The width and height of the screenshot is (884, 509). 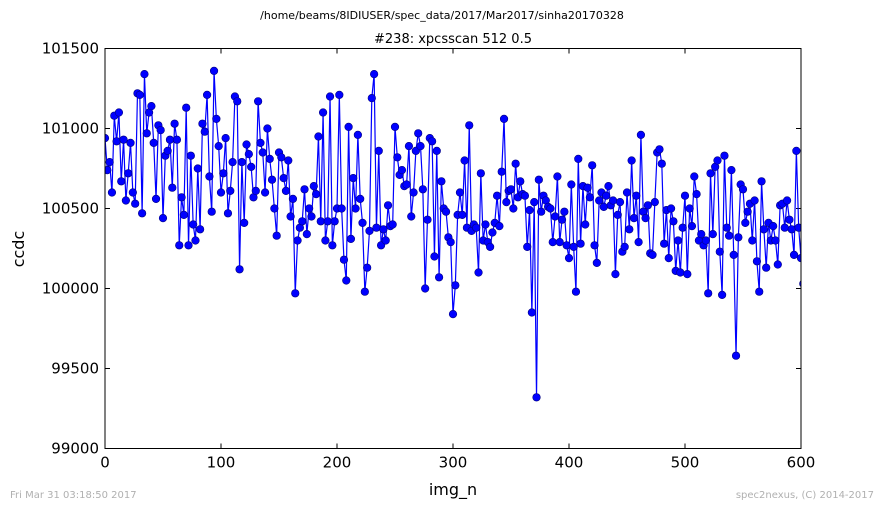 I want to click on y-tick-label: 99500, so click(x=75, y=369).